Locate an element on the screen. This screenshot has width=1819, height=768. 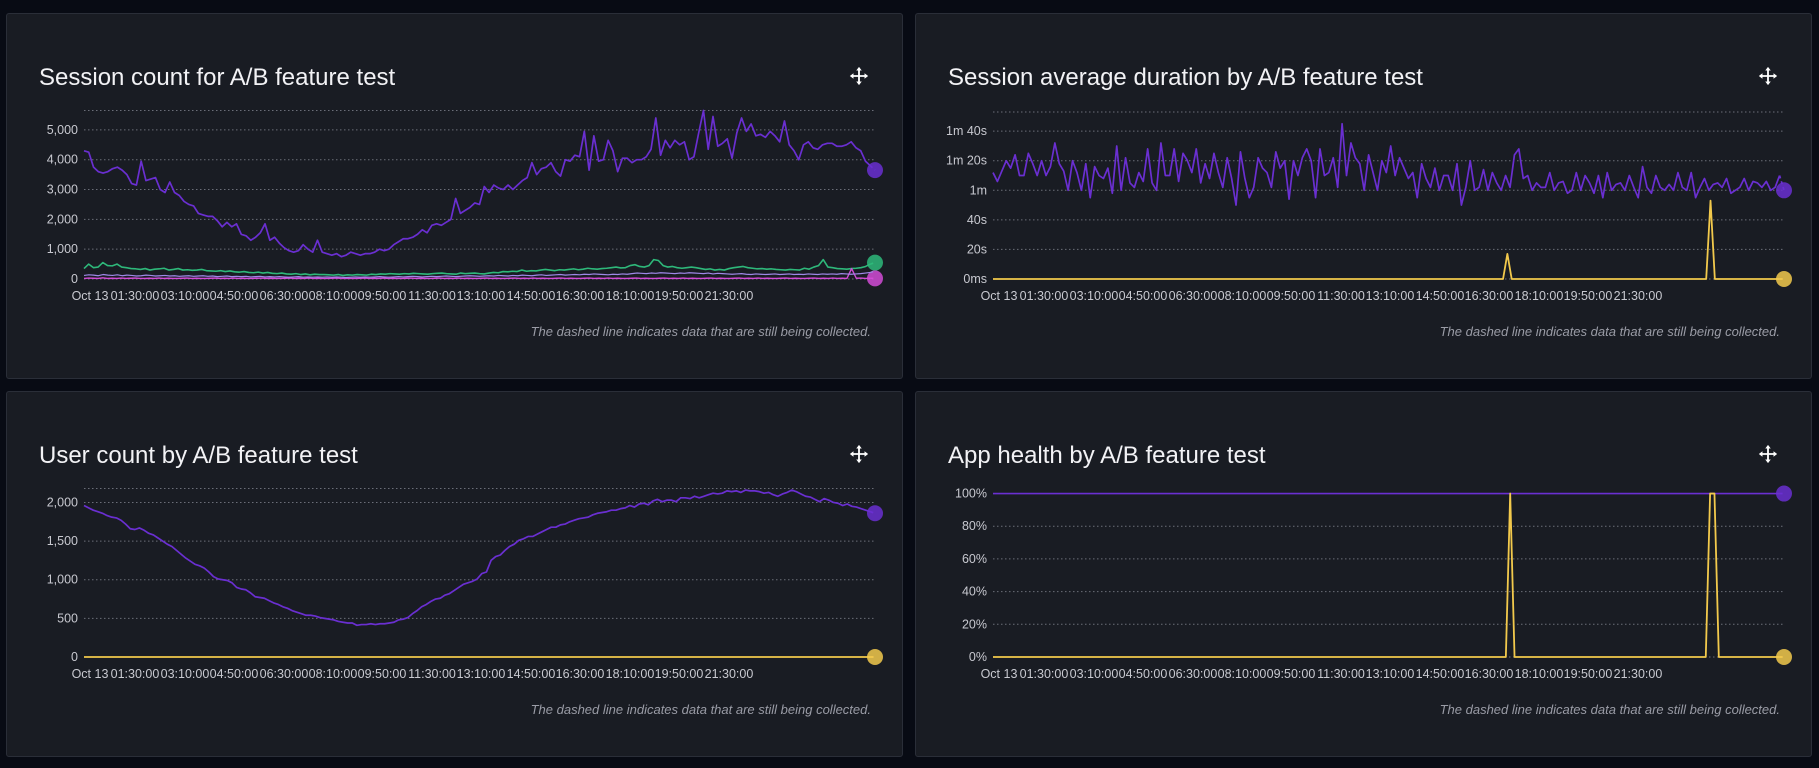
series-line-green is located at coordinates (477, 267).